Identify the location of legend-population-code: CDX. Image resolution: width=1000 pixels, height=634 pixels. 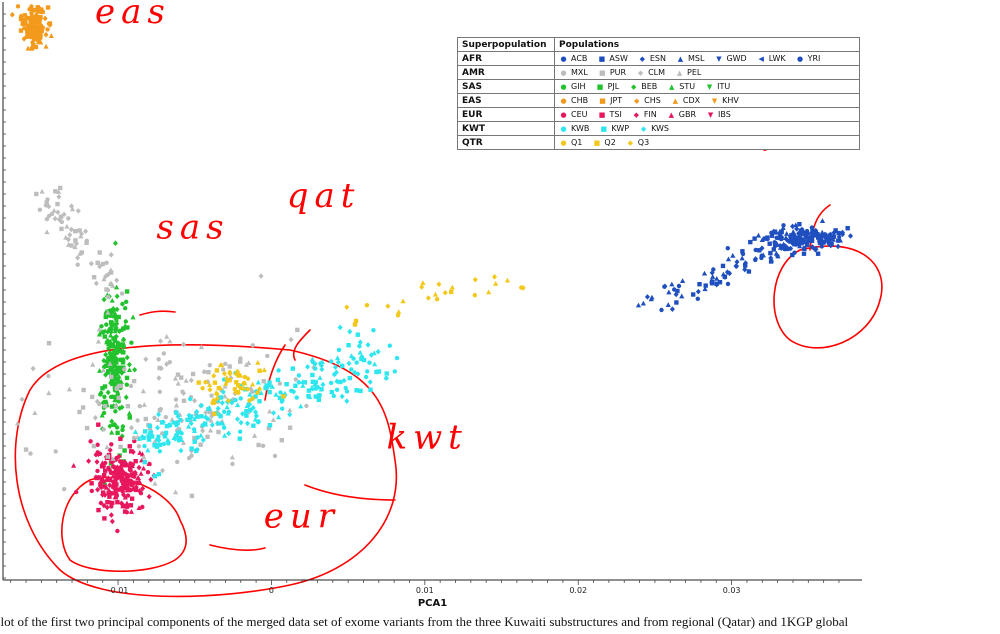
(691, 100).